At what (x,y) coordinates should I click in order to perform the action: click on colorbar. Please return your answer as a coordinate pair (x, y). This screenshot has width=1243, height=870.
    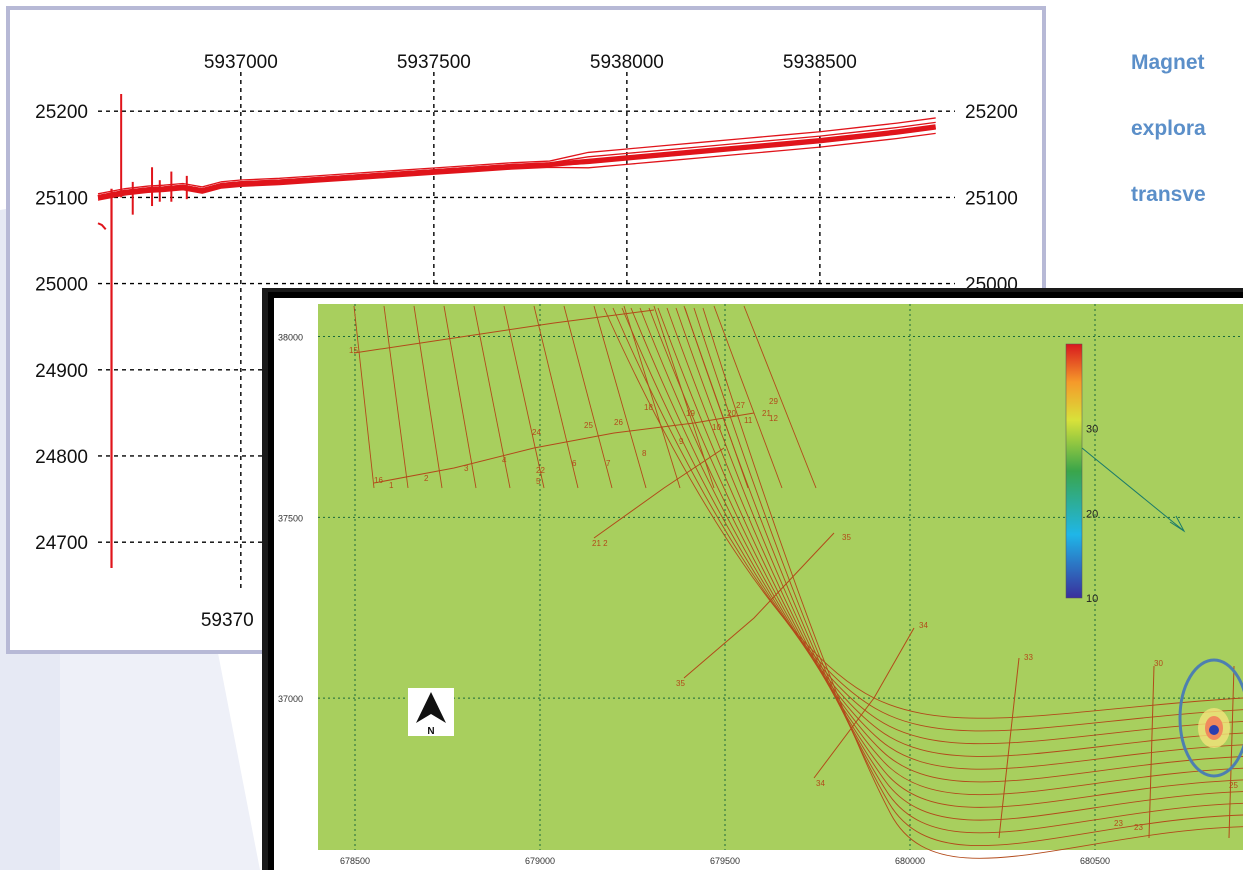
    Looking at the image, I should click on (1074, 471).